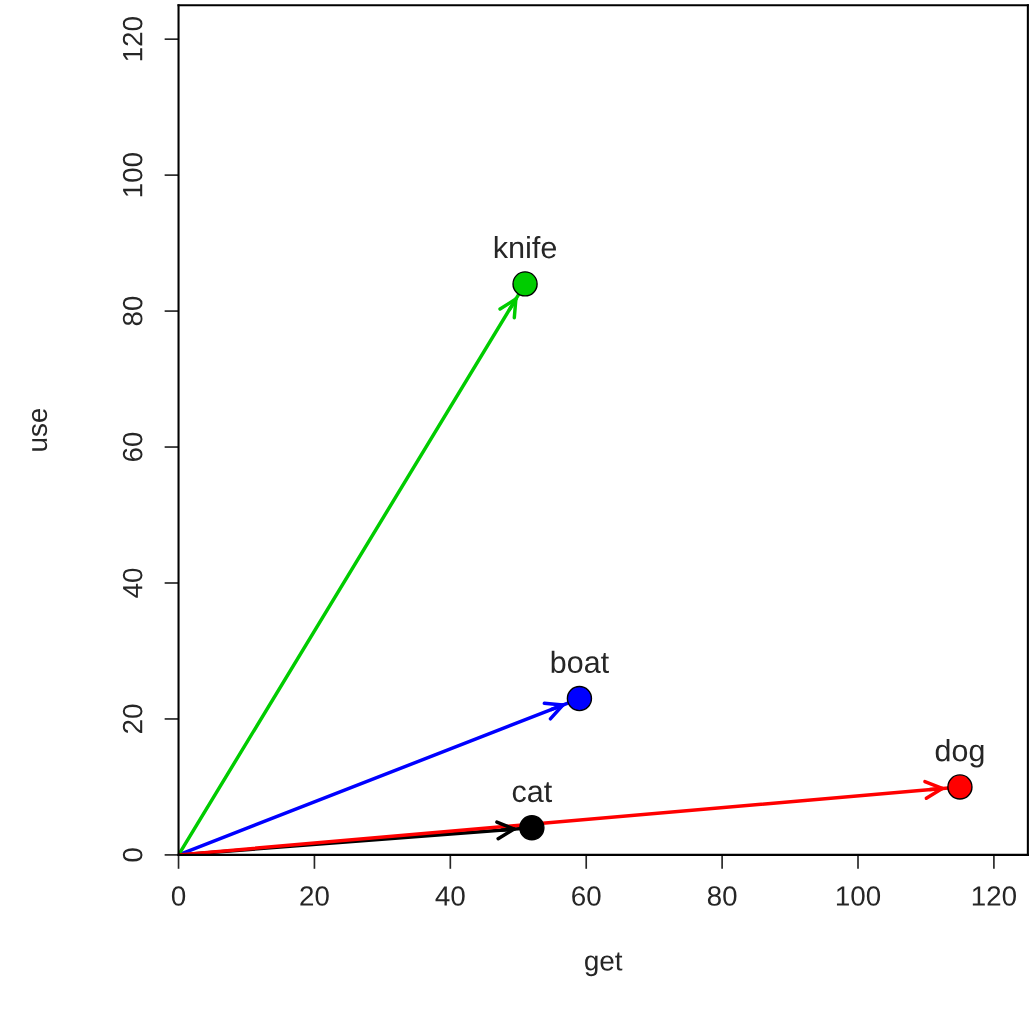 The image size is (1032, 1035). I want to click on x-tick-label: 20, so click(314, 896).